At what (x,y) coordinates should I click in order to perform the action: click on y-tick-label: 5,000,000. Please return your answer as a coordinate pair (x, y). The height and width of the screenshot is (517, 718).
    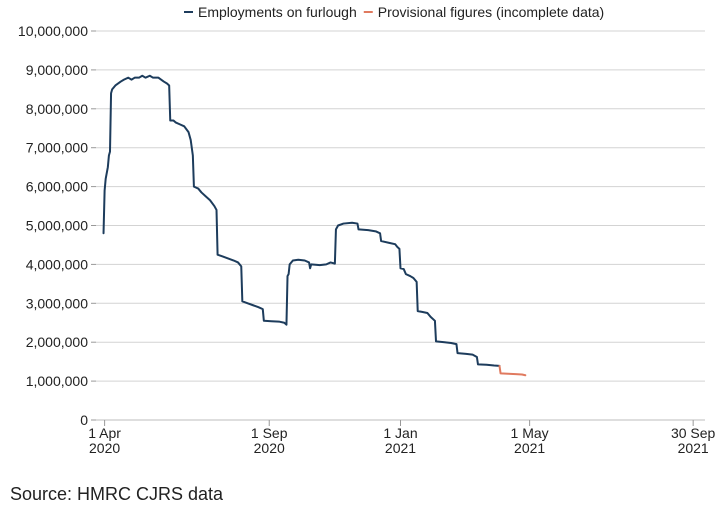
    Looking at the image, I should click on (57, 226).